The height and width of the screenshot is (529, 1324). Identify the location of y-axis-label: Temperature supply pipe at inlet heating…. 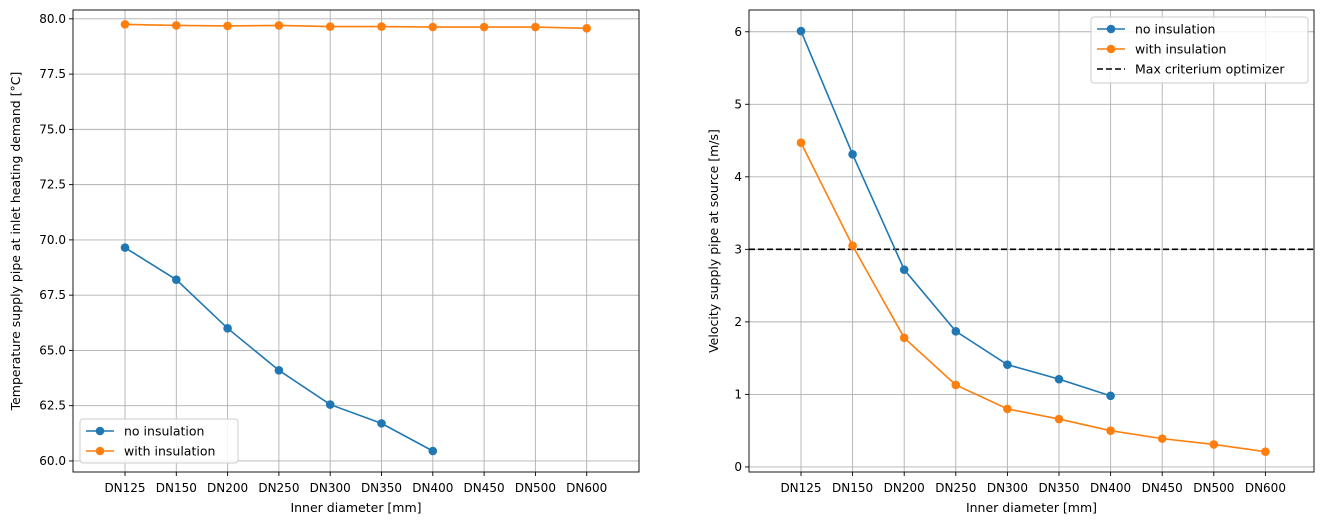
(15, 242).